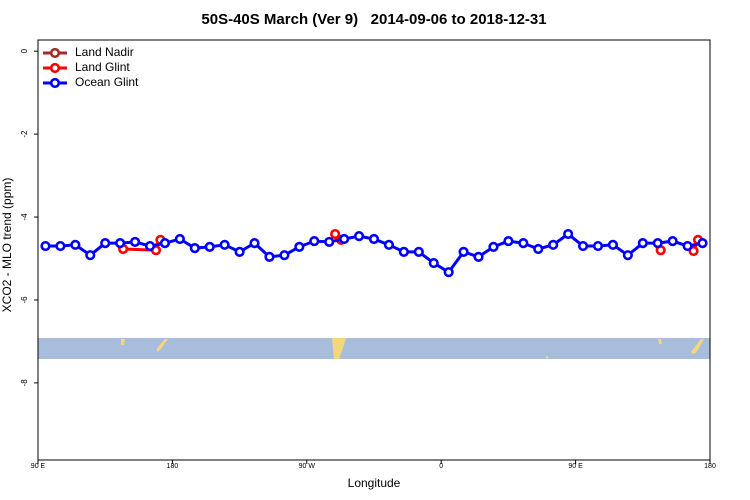  I want to click on map-strip, so click(374, 348).